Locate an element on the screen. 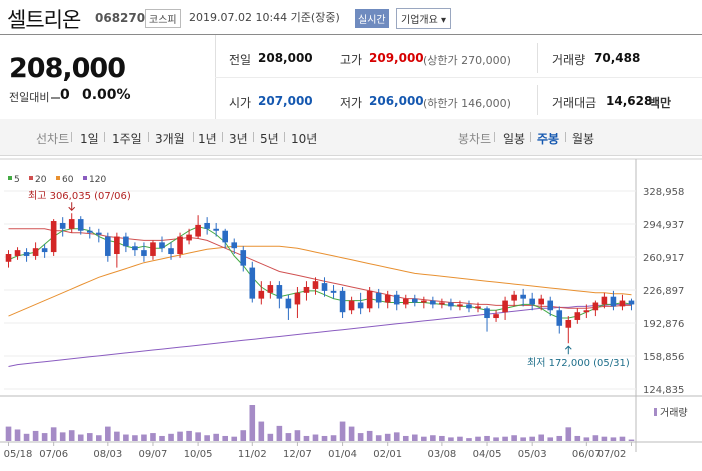  high-value: 209,000 is located at coordinates (396, 58).